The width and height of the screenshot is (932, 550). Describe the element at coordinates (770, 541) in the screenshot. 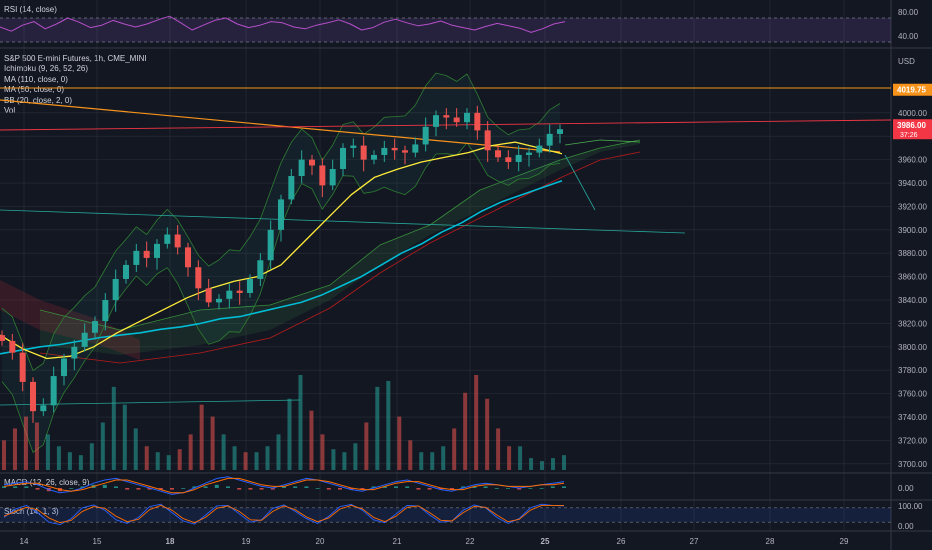

I see `time-tick-label: 28` at that location.